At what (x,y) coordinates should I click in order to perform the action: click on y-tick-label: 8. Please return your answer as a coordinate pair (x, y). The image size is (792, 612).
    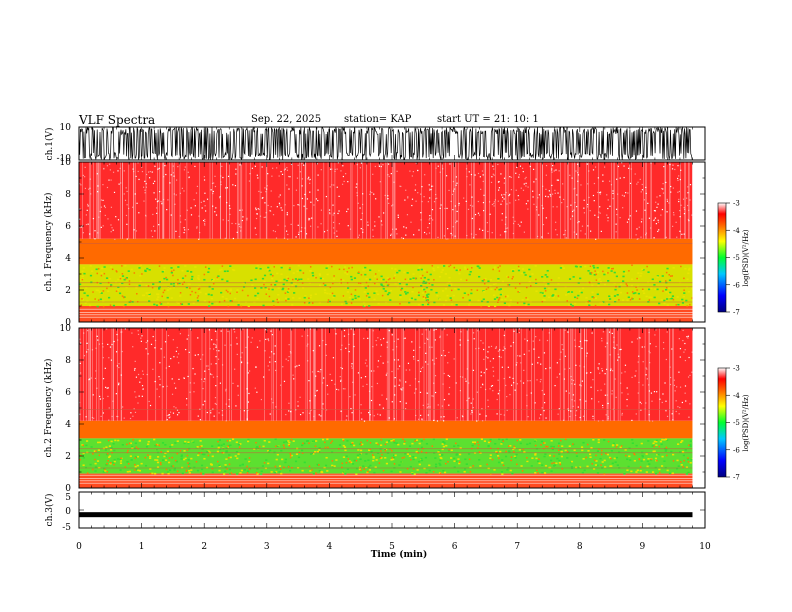
    Looking at the image, I should click on (68, 361).